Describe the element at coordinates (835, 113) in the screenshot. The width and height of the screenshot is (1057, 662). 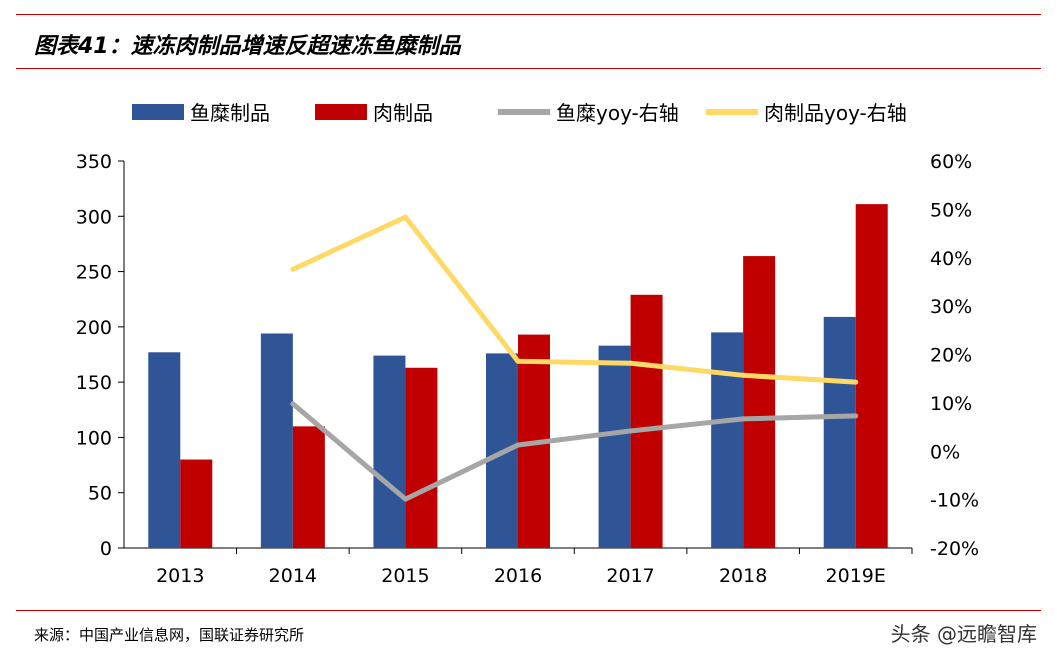
I see `legend-label: 肉制品yoy-右轴` at that location.